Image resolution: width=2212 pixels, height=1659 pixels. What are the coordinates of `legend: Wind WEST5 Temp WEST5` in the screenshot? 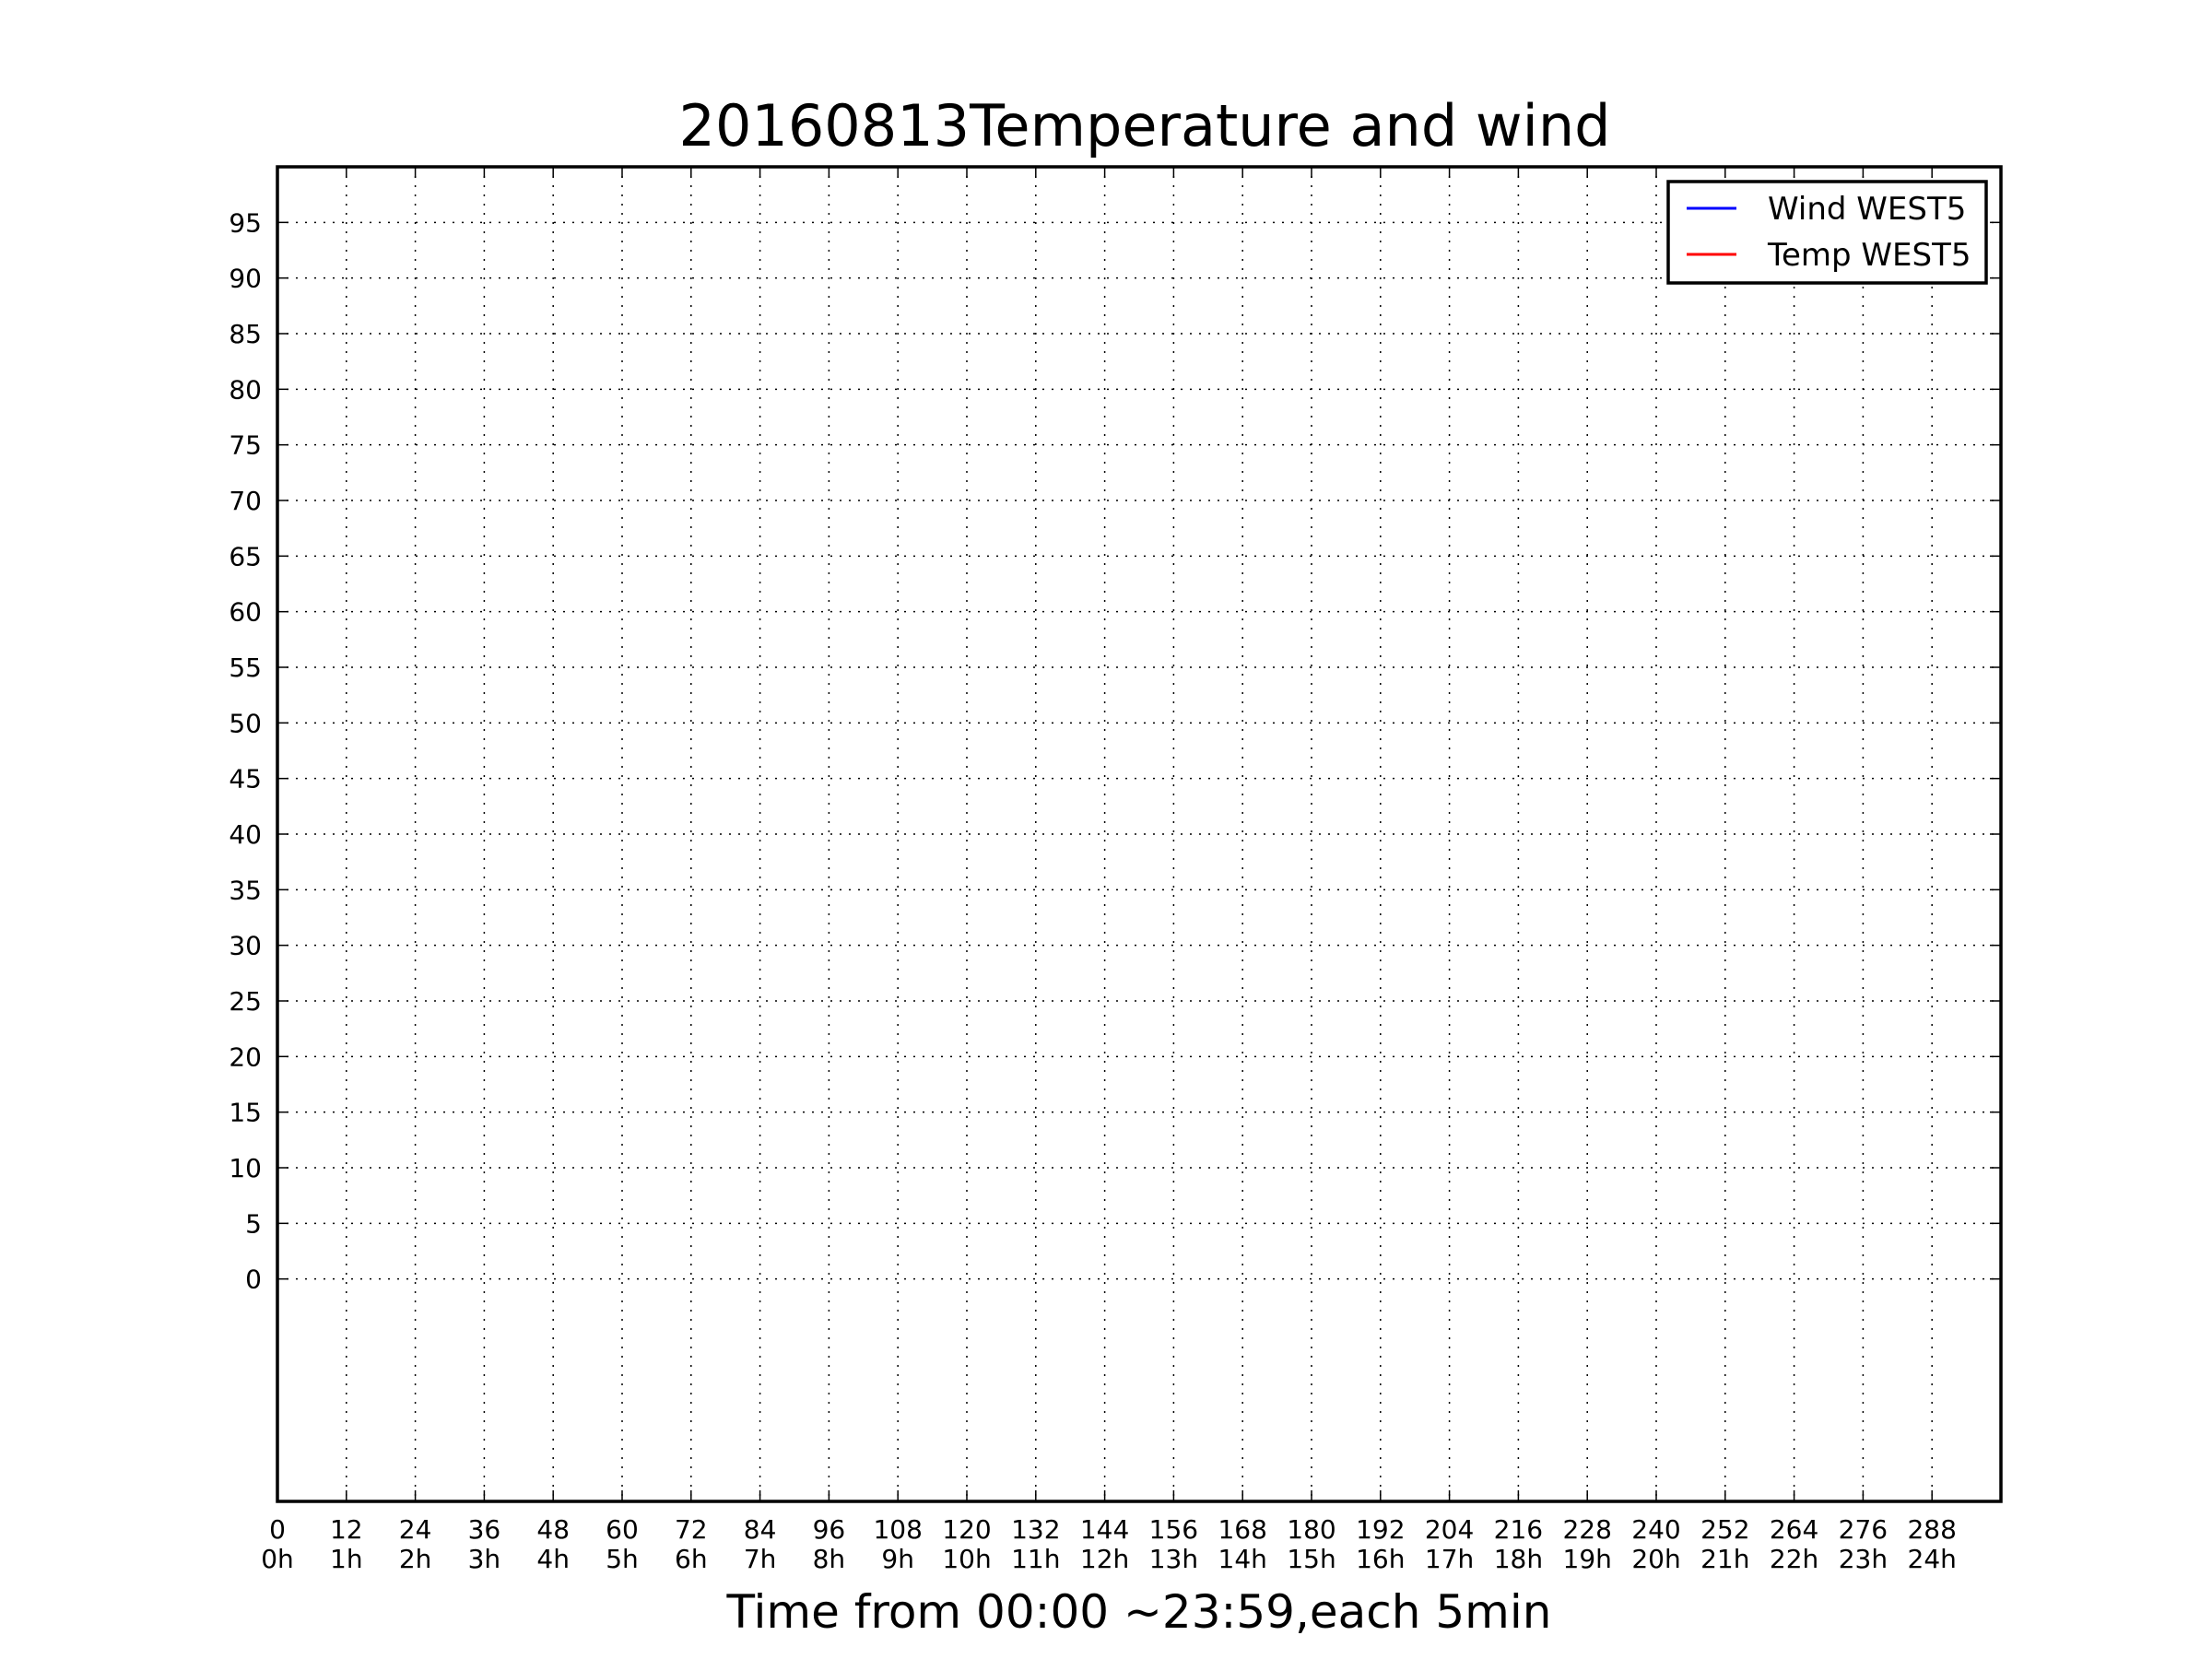 It's located at (1827, 232).